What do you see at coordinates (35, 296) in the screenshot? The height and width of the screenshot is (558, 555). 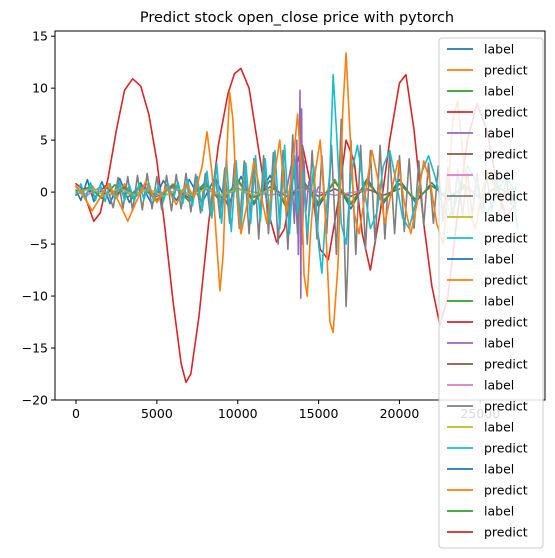 I see `y-tick-label: −10` at bounding box center [35, 296].